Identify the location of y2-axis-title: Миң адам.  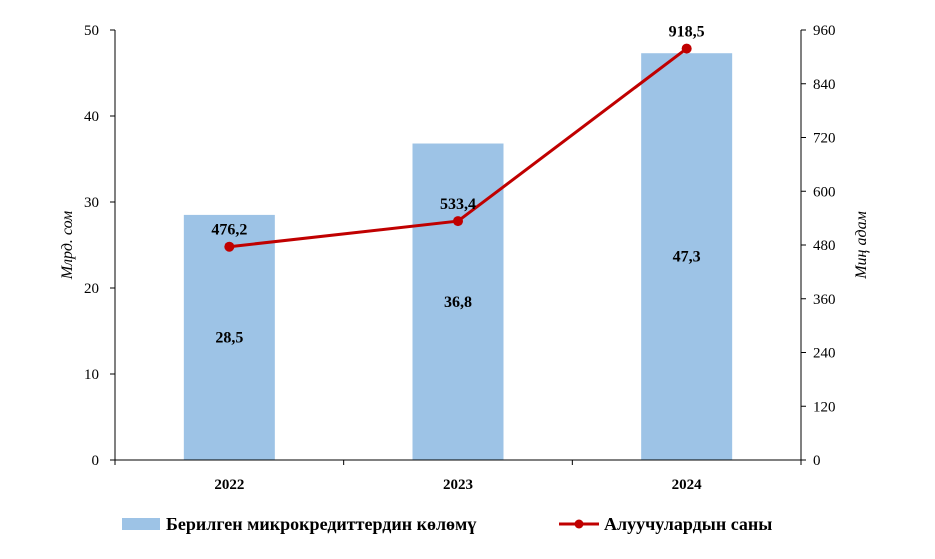
(861, 245).